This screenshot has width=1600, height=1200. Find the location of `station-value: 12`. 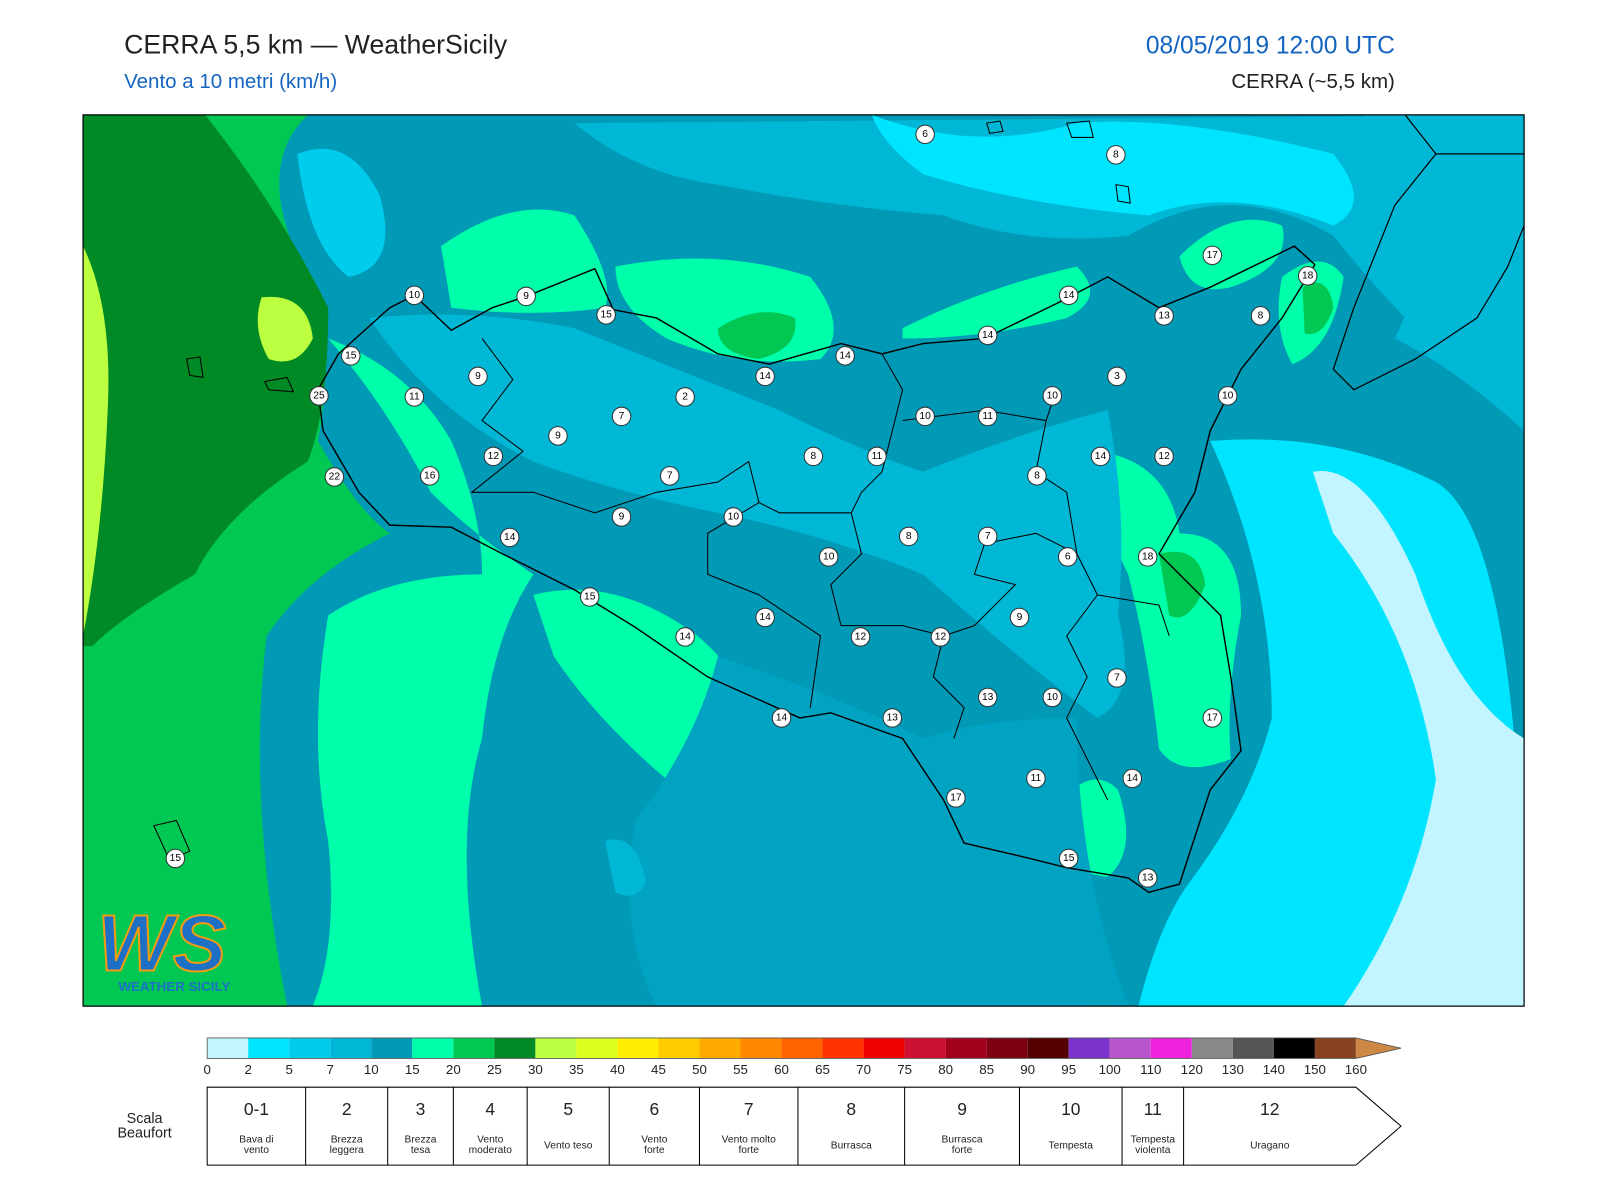

station-value: 12 is located at coordinates (494, 456).